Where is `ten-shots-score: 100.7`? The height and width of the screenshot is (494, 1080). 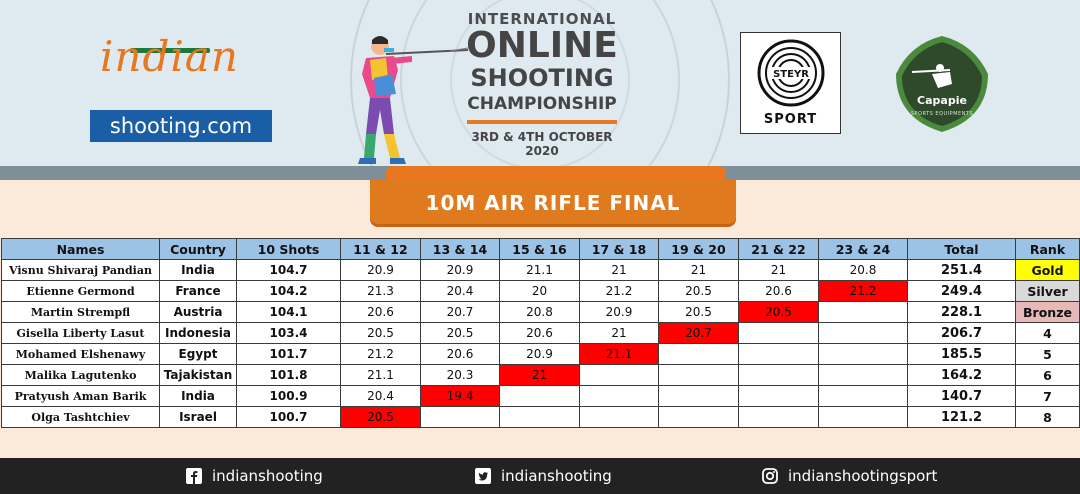
ten-shots-score: 100.7 is located at coordinates (288, 417).